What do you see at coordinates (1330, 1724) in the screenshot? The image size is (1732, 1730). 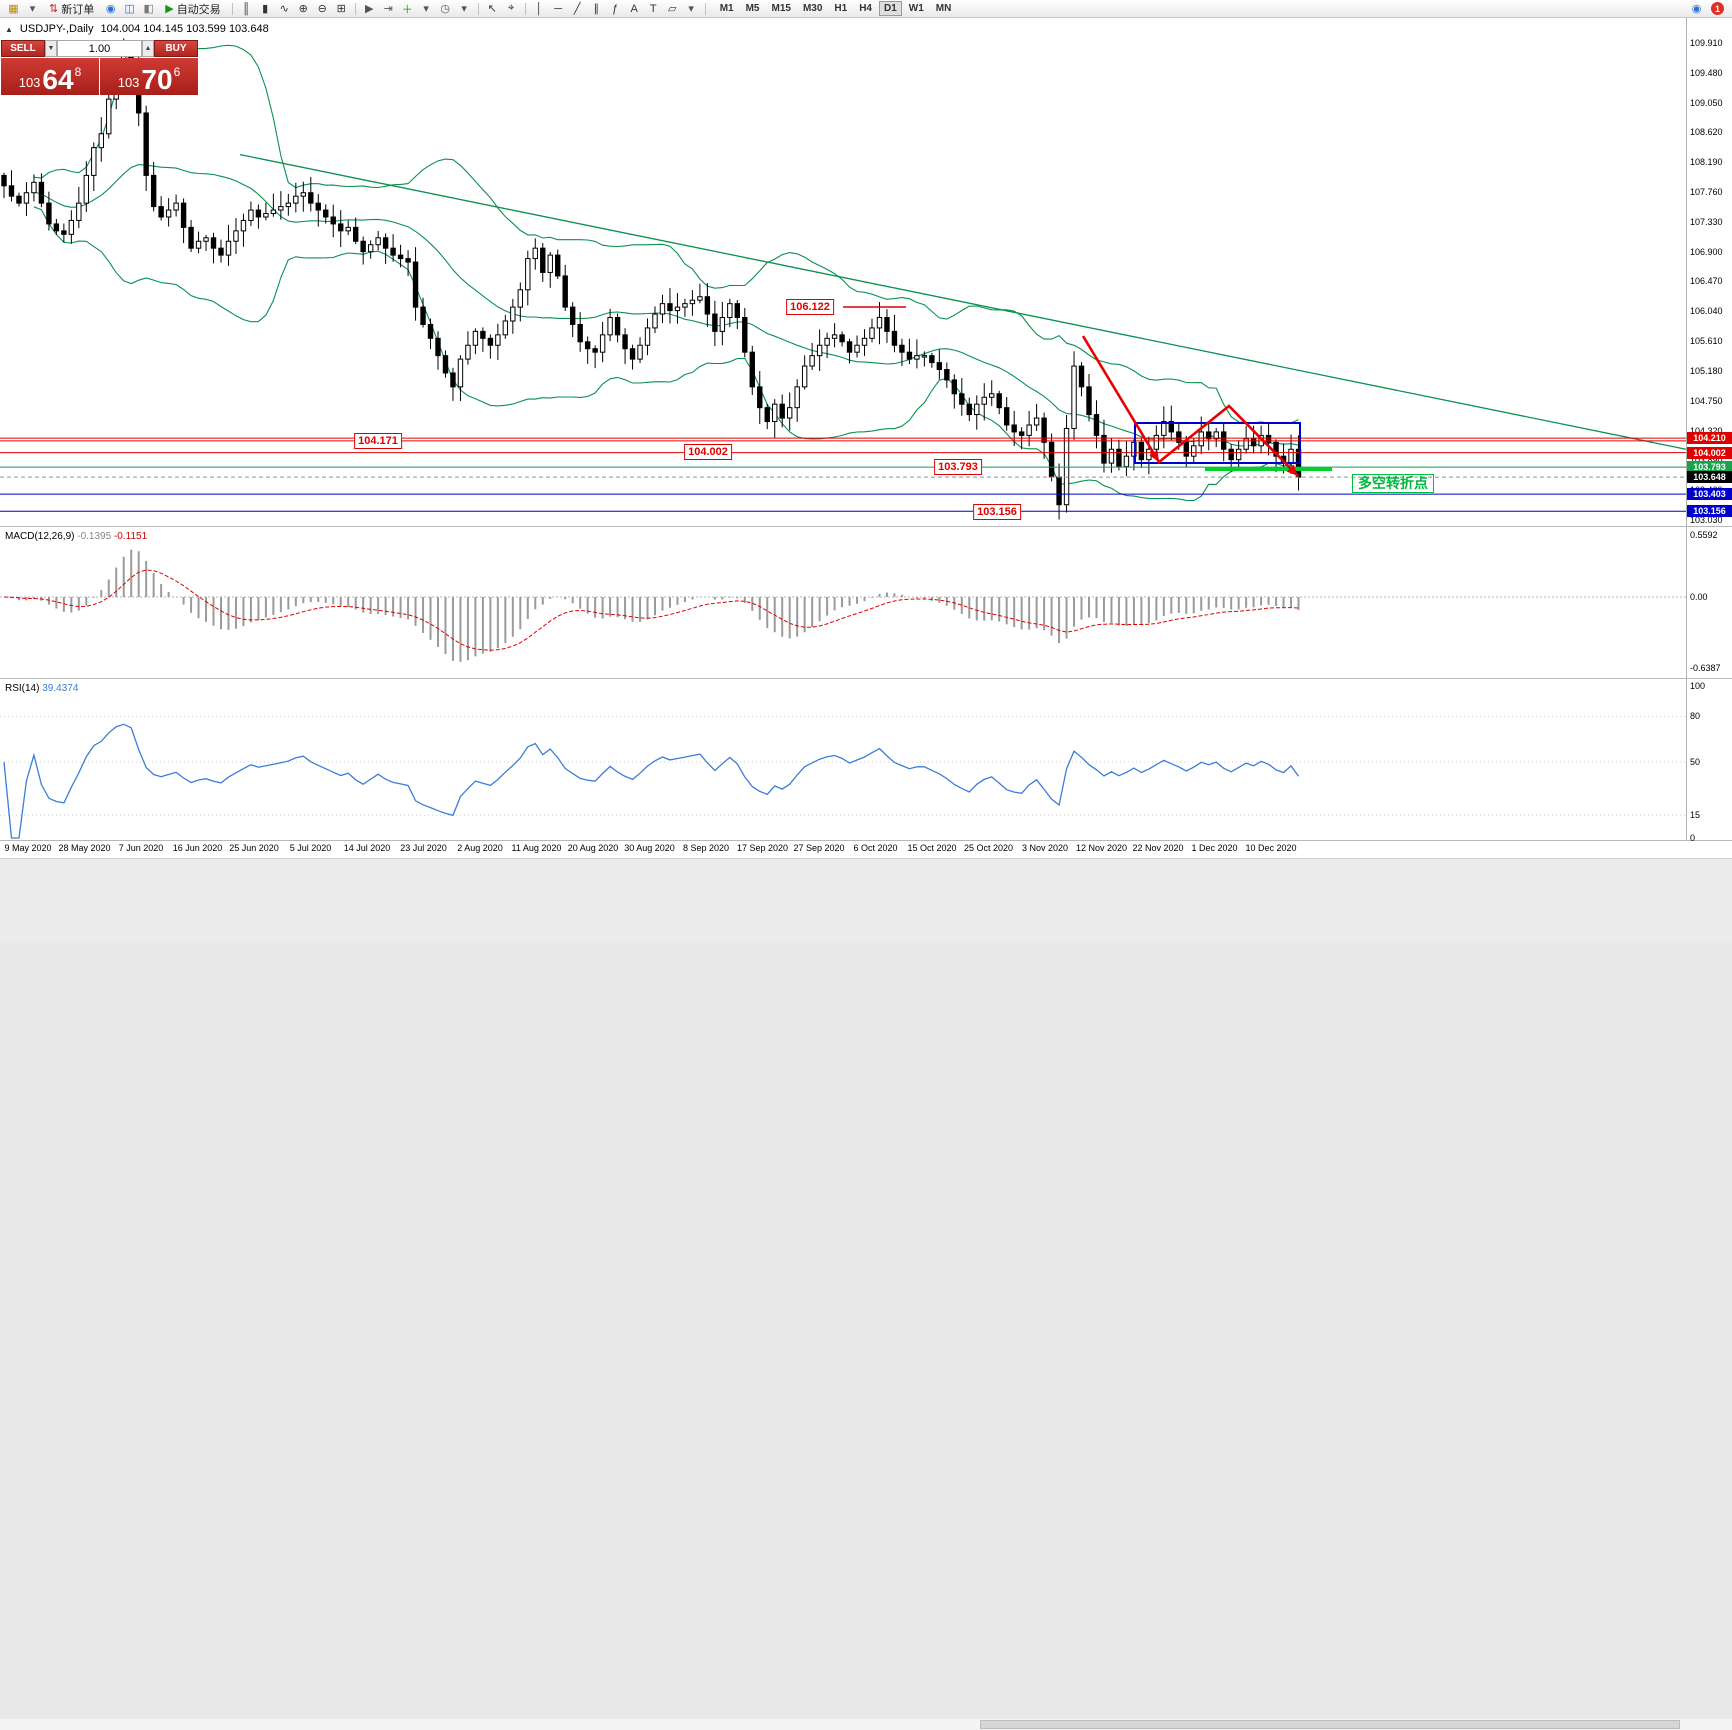 I see `scrollbar-thumb` at bounding box center [1330, 1724].